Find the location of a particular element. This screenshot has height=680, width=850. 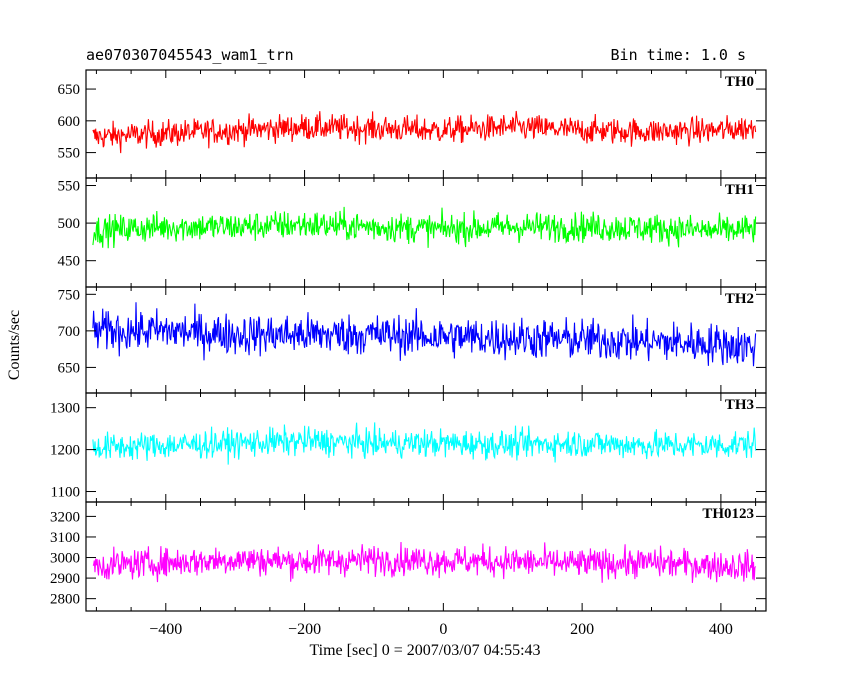

y-tick-label: 600 is located at coordinates (69, 122).